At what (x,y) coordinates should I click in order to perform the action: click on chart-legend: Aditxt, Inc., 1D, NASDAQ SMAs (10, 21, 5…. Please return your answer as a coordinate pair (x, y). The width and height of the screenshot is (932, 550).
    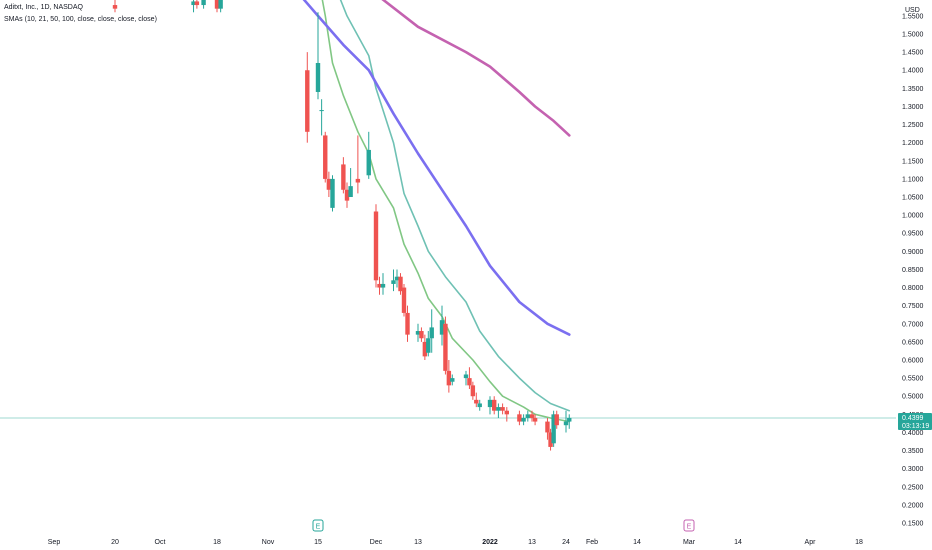
    Looking at the image, I should click on (80, 14).